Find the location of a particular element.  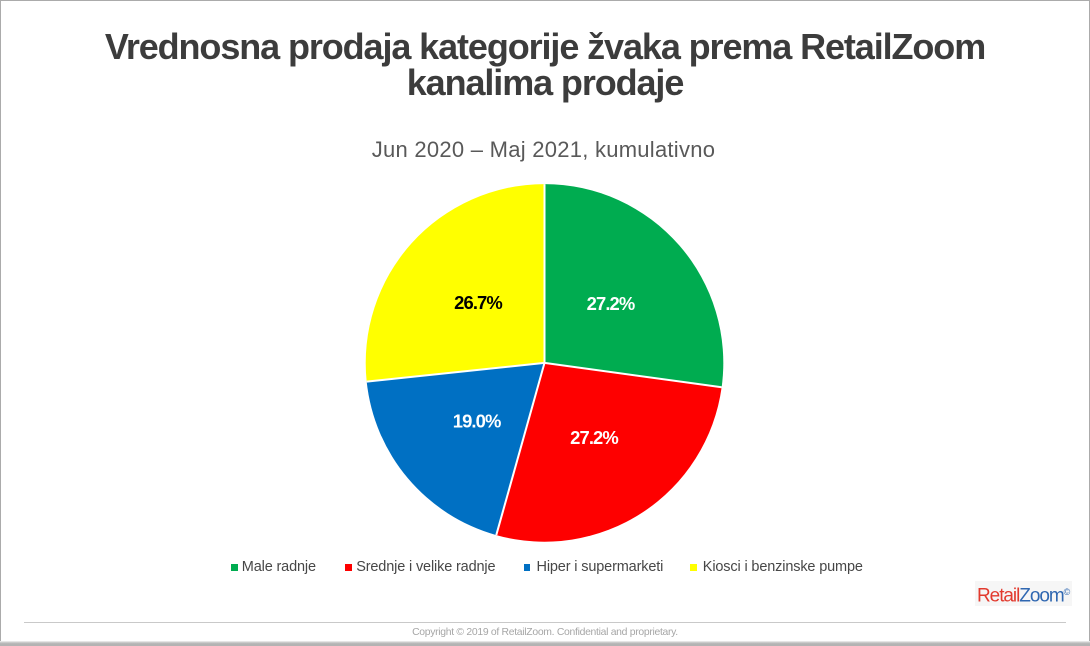

svg-text: 19.0% is located at coordinates (477, 421).